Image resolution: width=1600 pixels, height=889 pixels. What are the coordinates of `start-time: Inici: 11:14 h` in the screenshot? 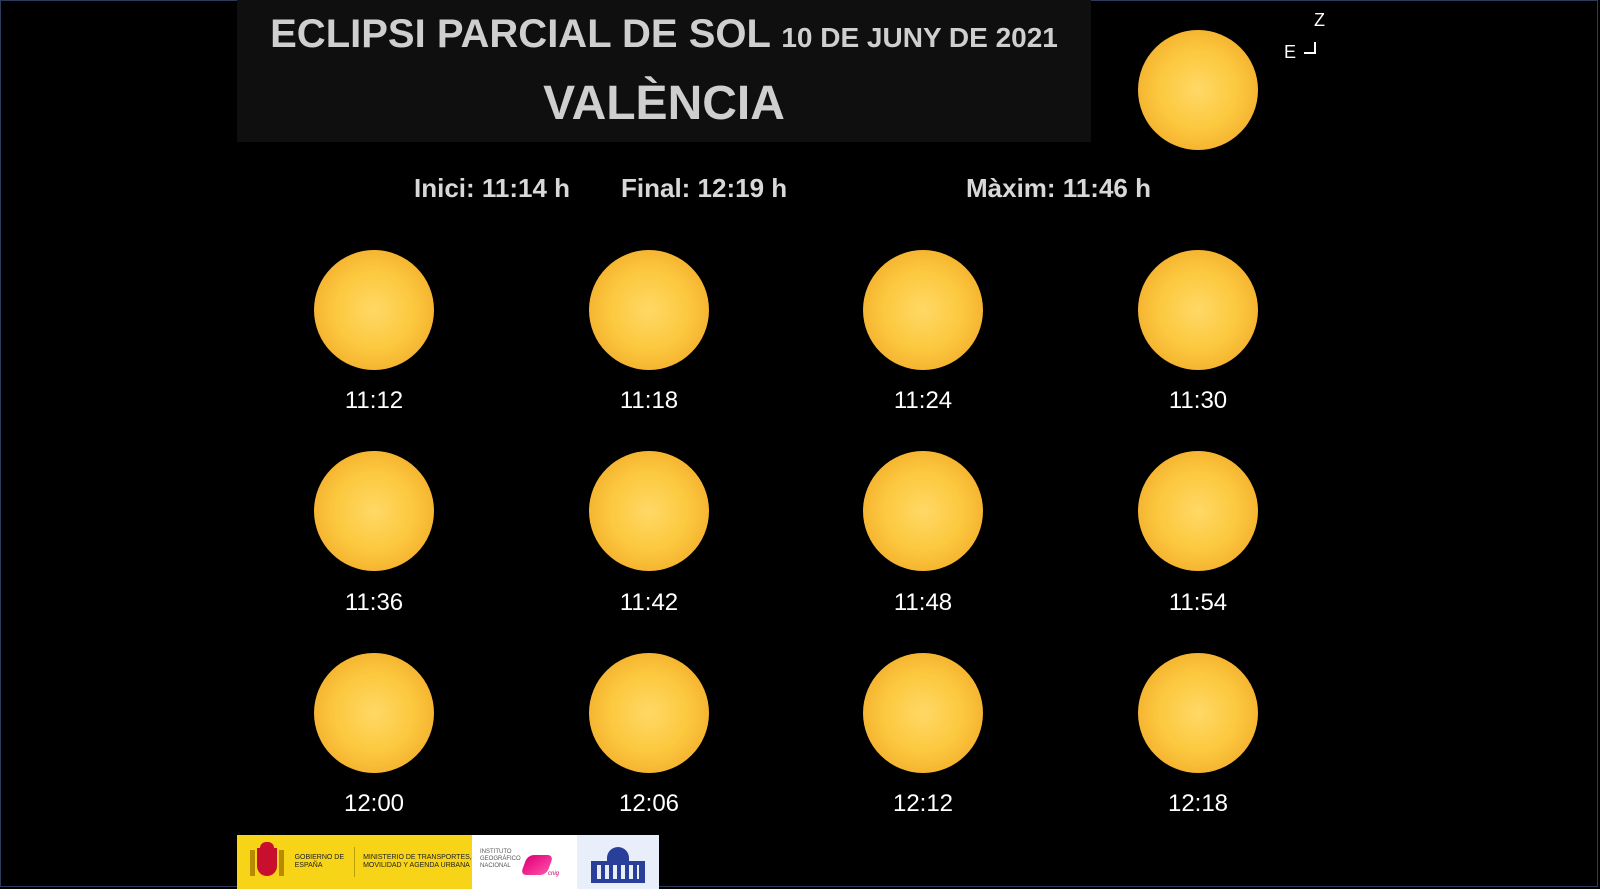 It's located at (492, 188).